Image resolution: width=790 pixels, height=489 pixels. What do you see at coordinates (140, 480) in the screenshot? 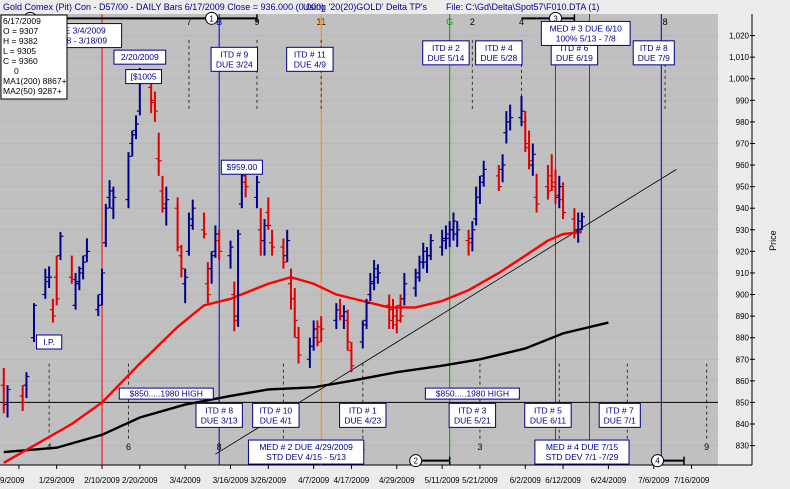
I see `date-tick-label: 2/20/2009` at bounding box center [140, 480].